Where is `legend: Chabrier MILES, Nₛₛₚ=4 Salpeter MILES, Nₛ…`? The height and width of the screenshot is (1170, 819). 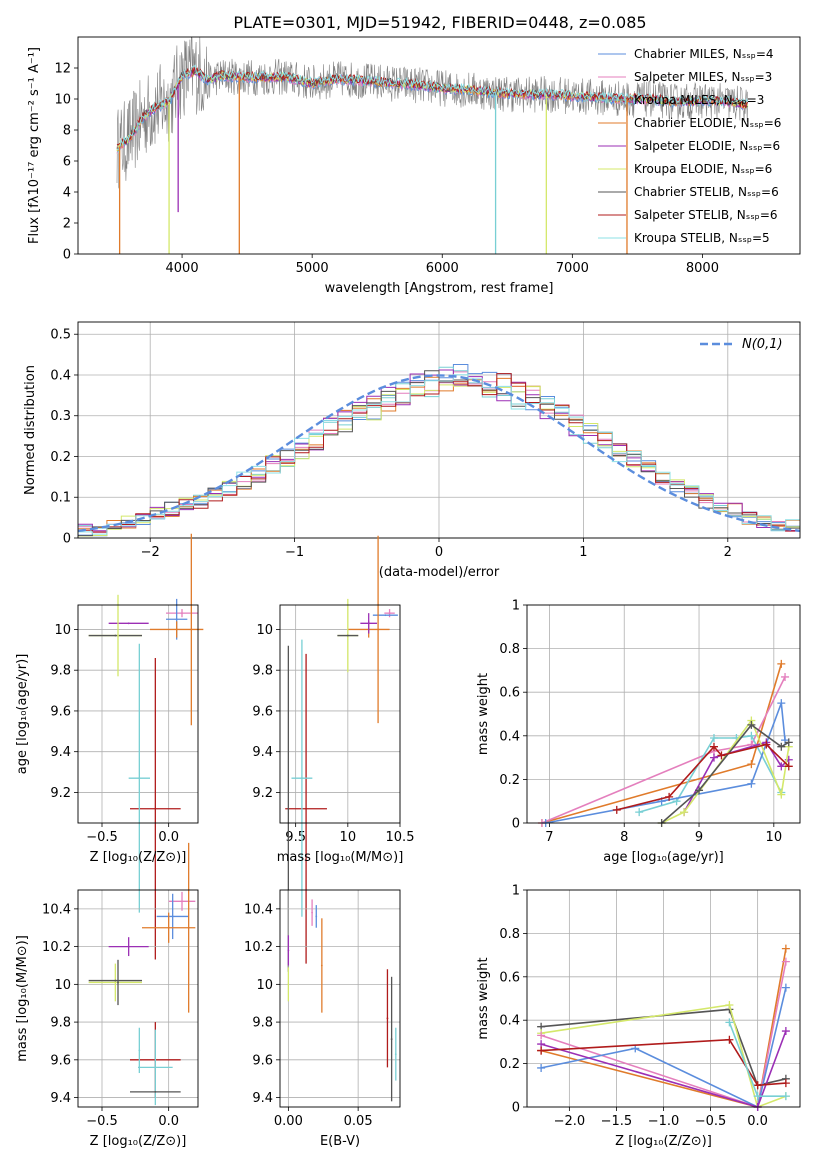 legend: Chabrier MILES, Nₛₛₚ=4 Salpeter MILES, Nₛ… is located at coordinates (689, 146).